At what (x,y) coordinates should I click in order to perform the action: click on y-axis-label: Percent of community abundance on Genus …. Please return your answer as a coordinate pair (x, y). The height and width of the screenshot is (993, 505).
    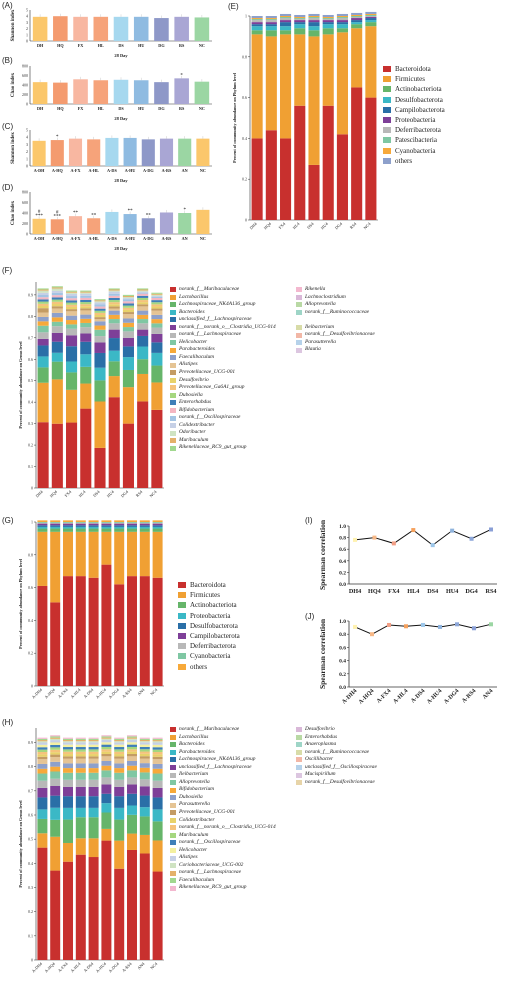
    Looking at the image, I should click on (20, 385).